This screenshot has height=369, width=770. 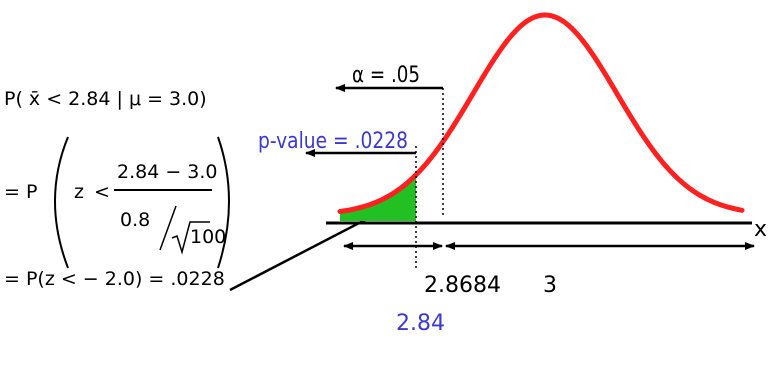 What do you see at coordinates (462, 285) in the screenshot?
I see `critical-value-label: 2.8684` at bounding box center [462, 285].